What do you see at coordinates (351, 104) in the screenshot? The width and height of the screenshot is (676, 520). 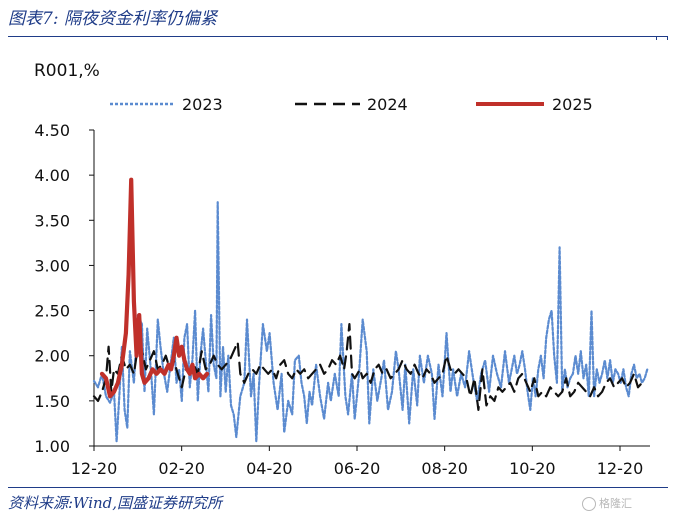 I see `legend: 2023 2024 2025` at bounding box center [351, 104].